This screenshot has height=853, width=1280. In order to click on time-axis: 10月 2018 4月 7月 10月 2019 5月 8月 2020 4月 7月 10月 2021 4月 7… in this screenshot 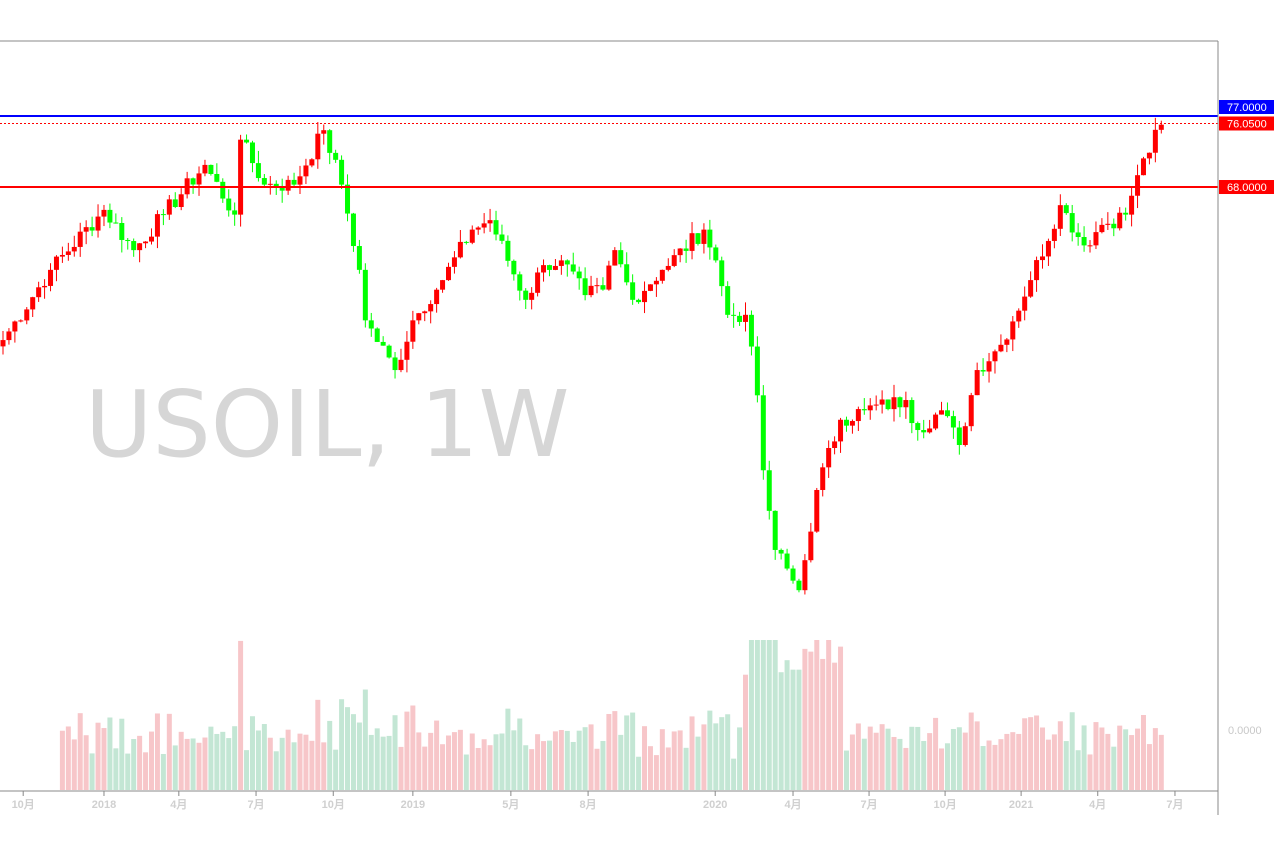, I will do `click(598, 801)`.